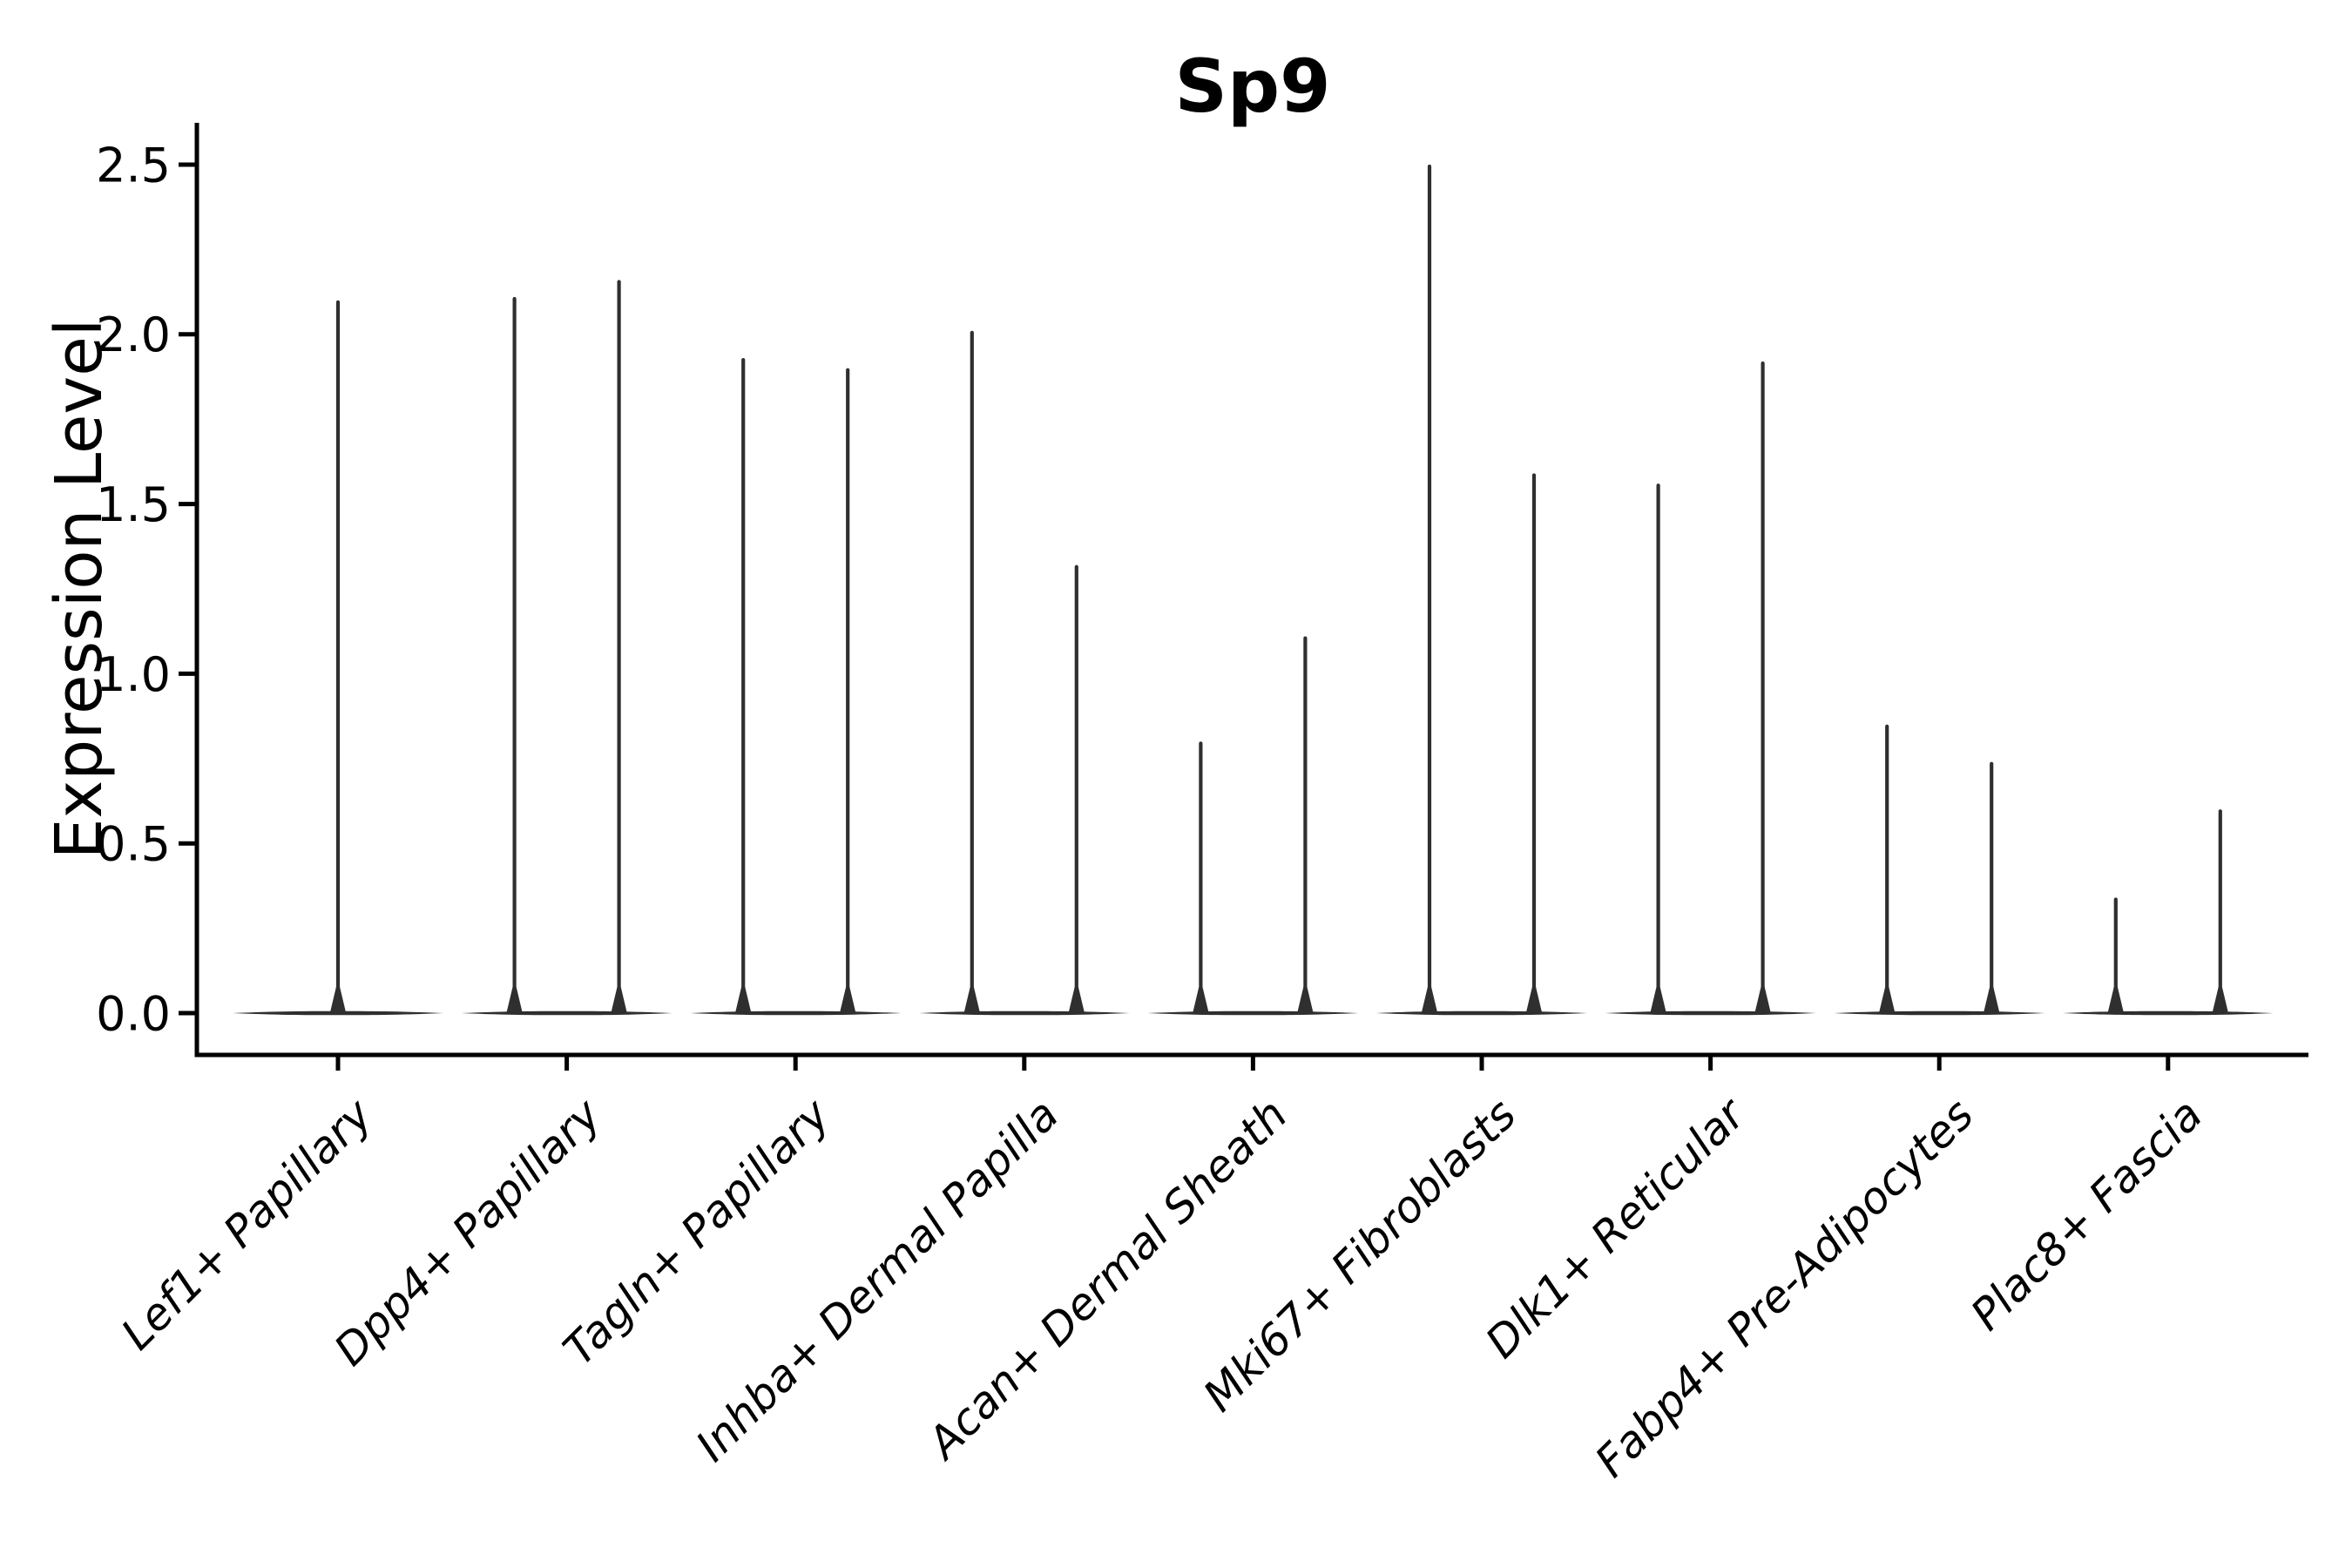  What do you see at coordinates (134, 505) in the screenshot?
I see `y-tick-label: 1.5` at bounding box center [134, 505].